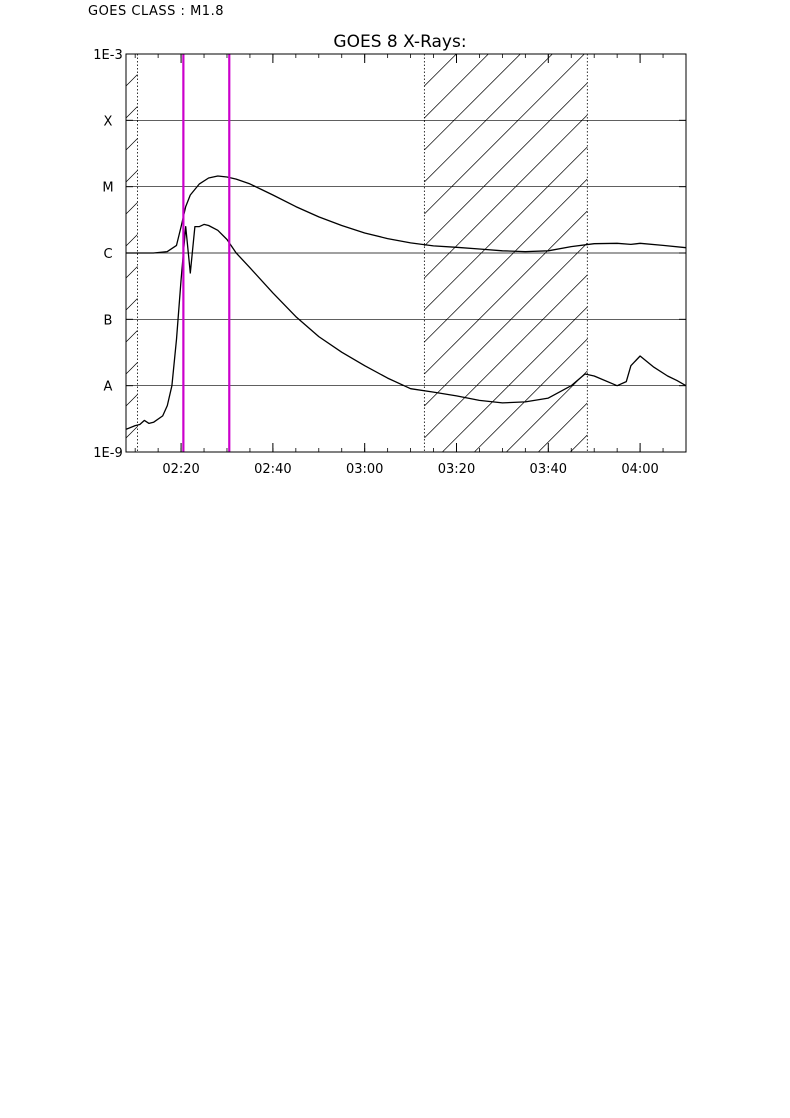  I want to click on y-tick-label: A, so click(108, 387).